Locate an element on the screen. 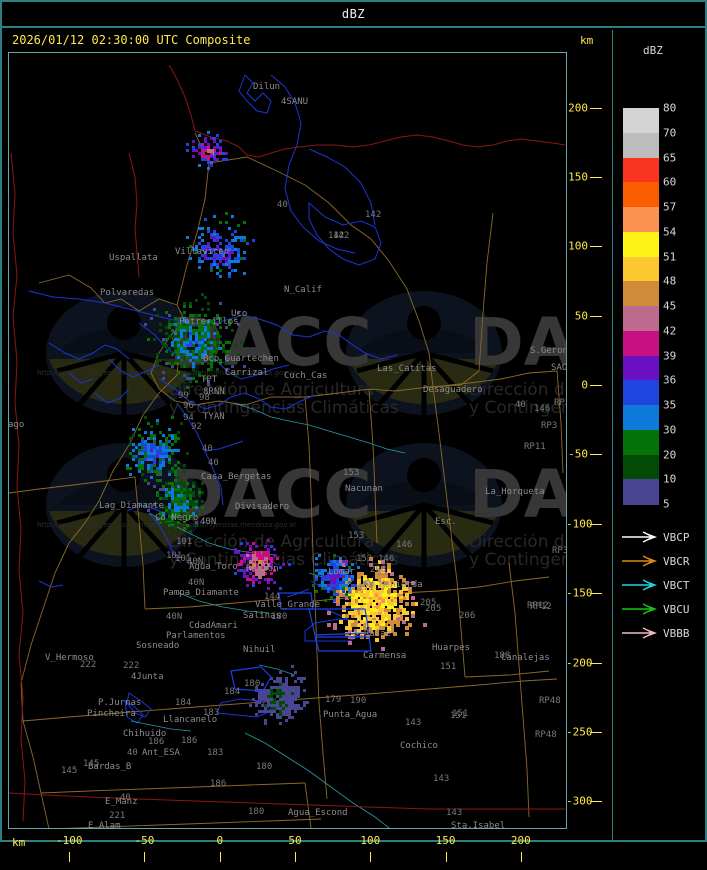 Image resolution: width=707 pixels, height=870 pixels. color-scale-label-5: 5 is located at coordinates (666, 504).